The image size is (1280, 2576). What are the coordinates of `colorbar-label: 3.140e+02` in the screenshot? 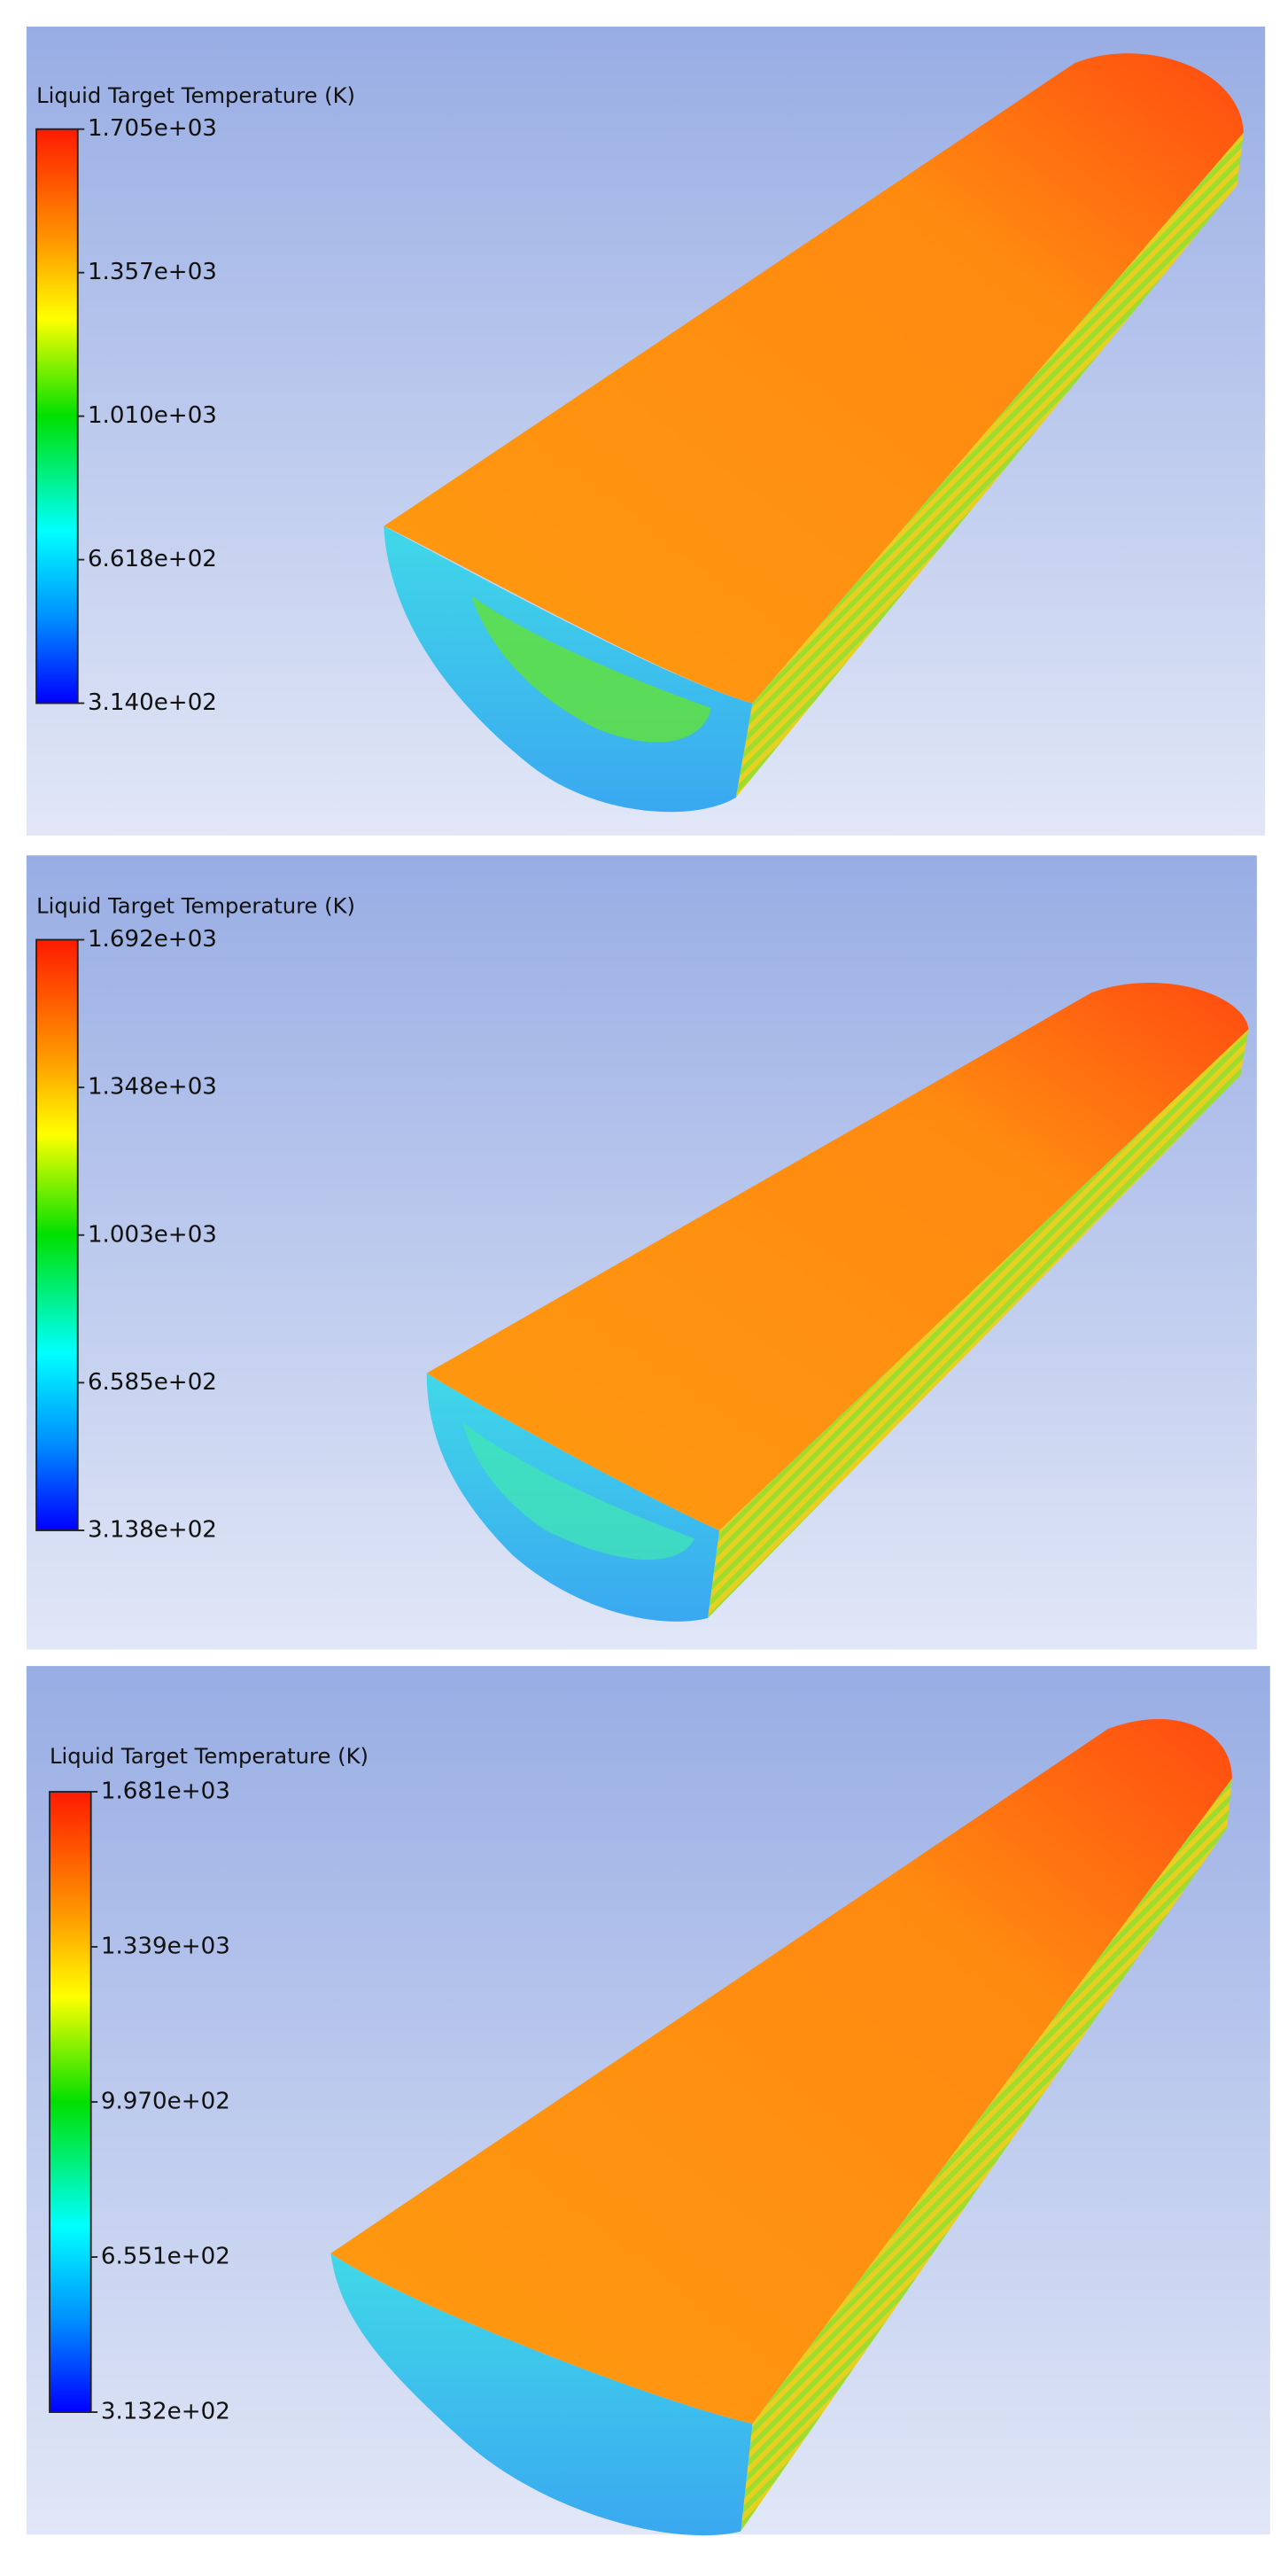 It's located at (152, 703).